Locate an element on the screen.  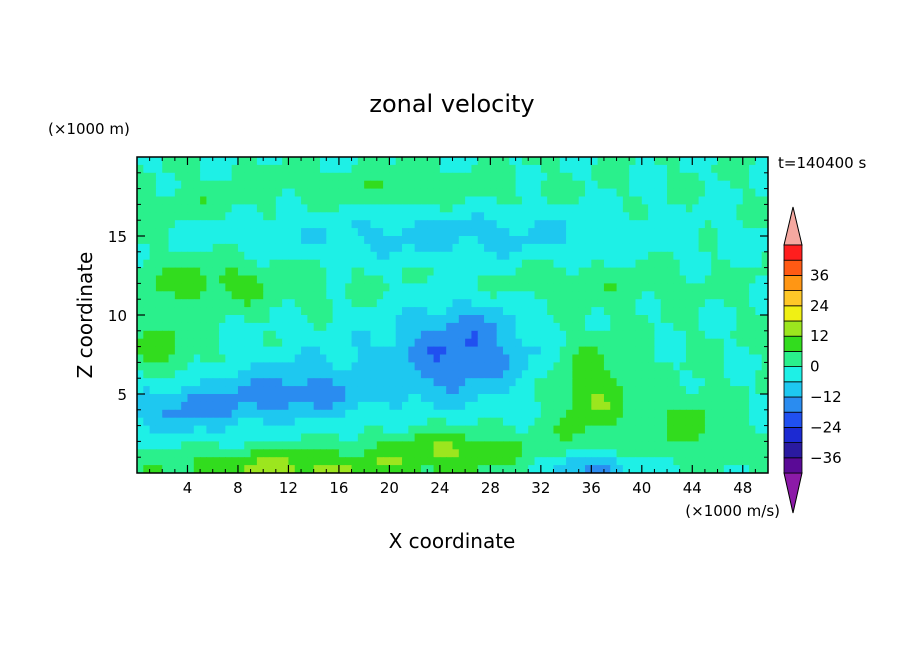
colorbar-tick-label: 36 is located at coordinates (819, 275).